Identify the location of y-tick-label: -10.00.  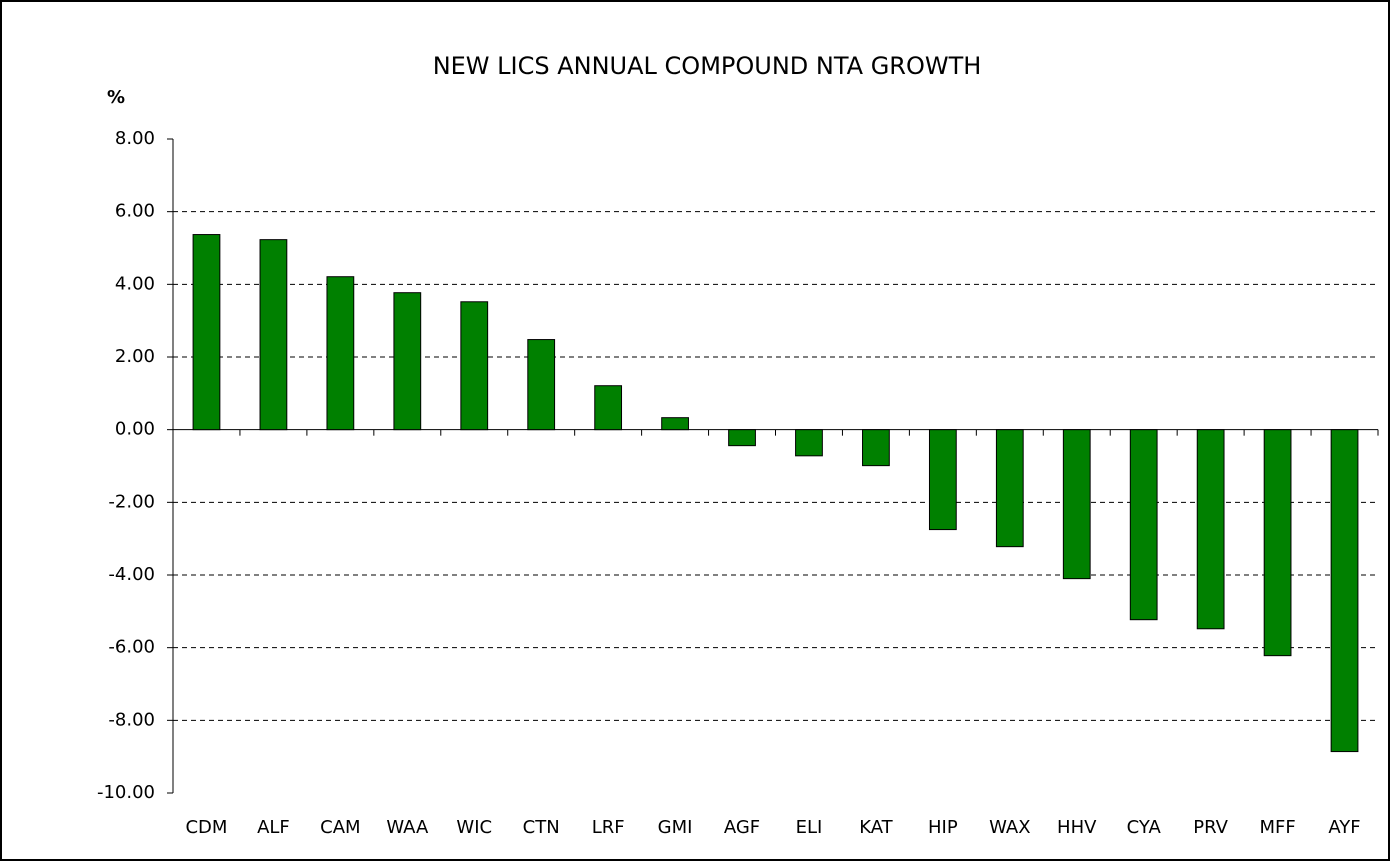
(126, 792).